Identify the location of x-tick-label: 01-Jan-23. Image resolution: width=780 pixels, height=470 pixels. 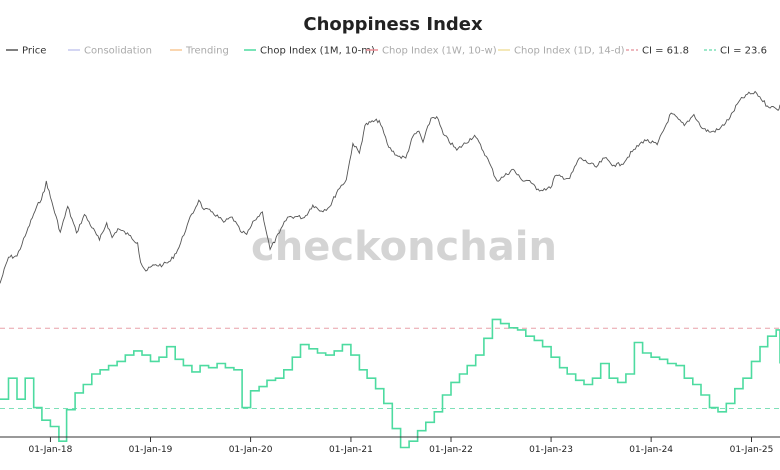
(551, 450).